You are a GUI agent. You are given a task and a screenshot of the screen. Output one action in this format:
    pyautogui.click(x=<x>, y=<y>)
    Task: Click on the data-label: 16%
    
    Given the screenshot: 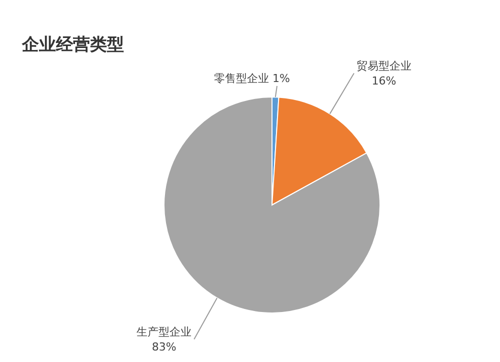 What is the action you would take?
    pyautogui.click(x=384, y=81)
    